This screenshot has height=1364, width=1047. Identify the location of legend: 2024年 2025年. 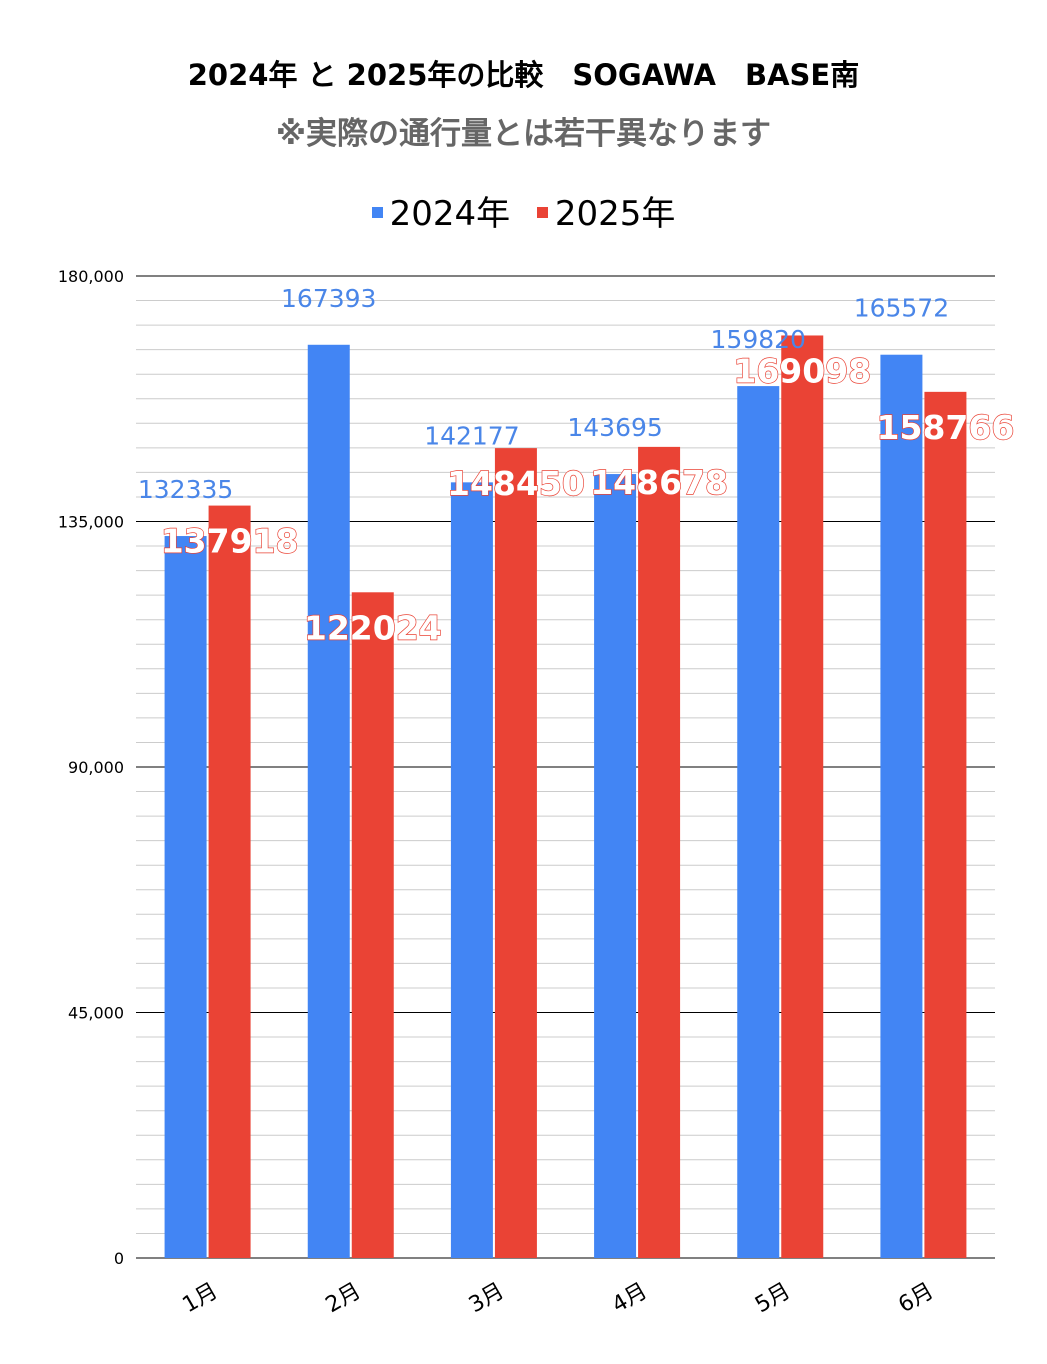
(523, 210).